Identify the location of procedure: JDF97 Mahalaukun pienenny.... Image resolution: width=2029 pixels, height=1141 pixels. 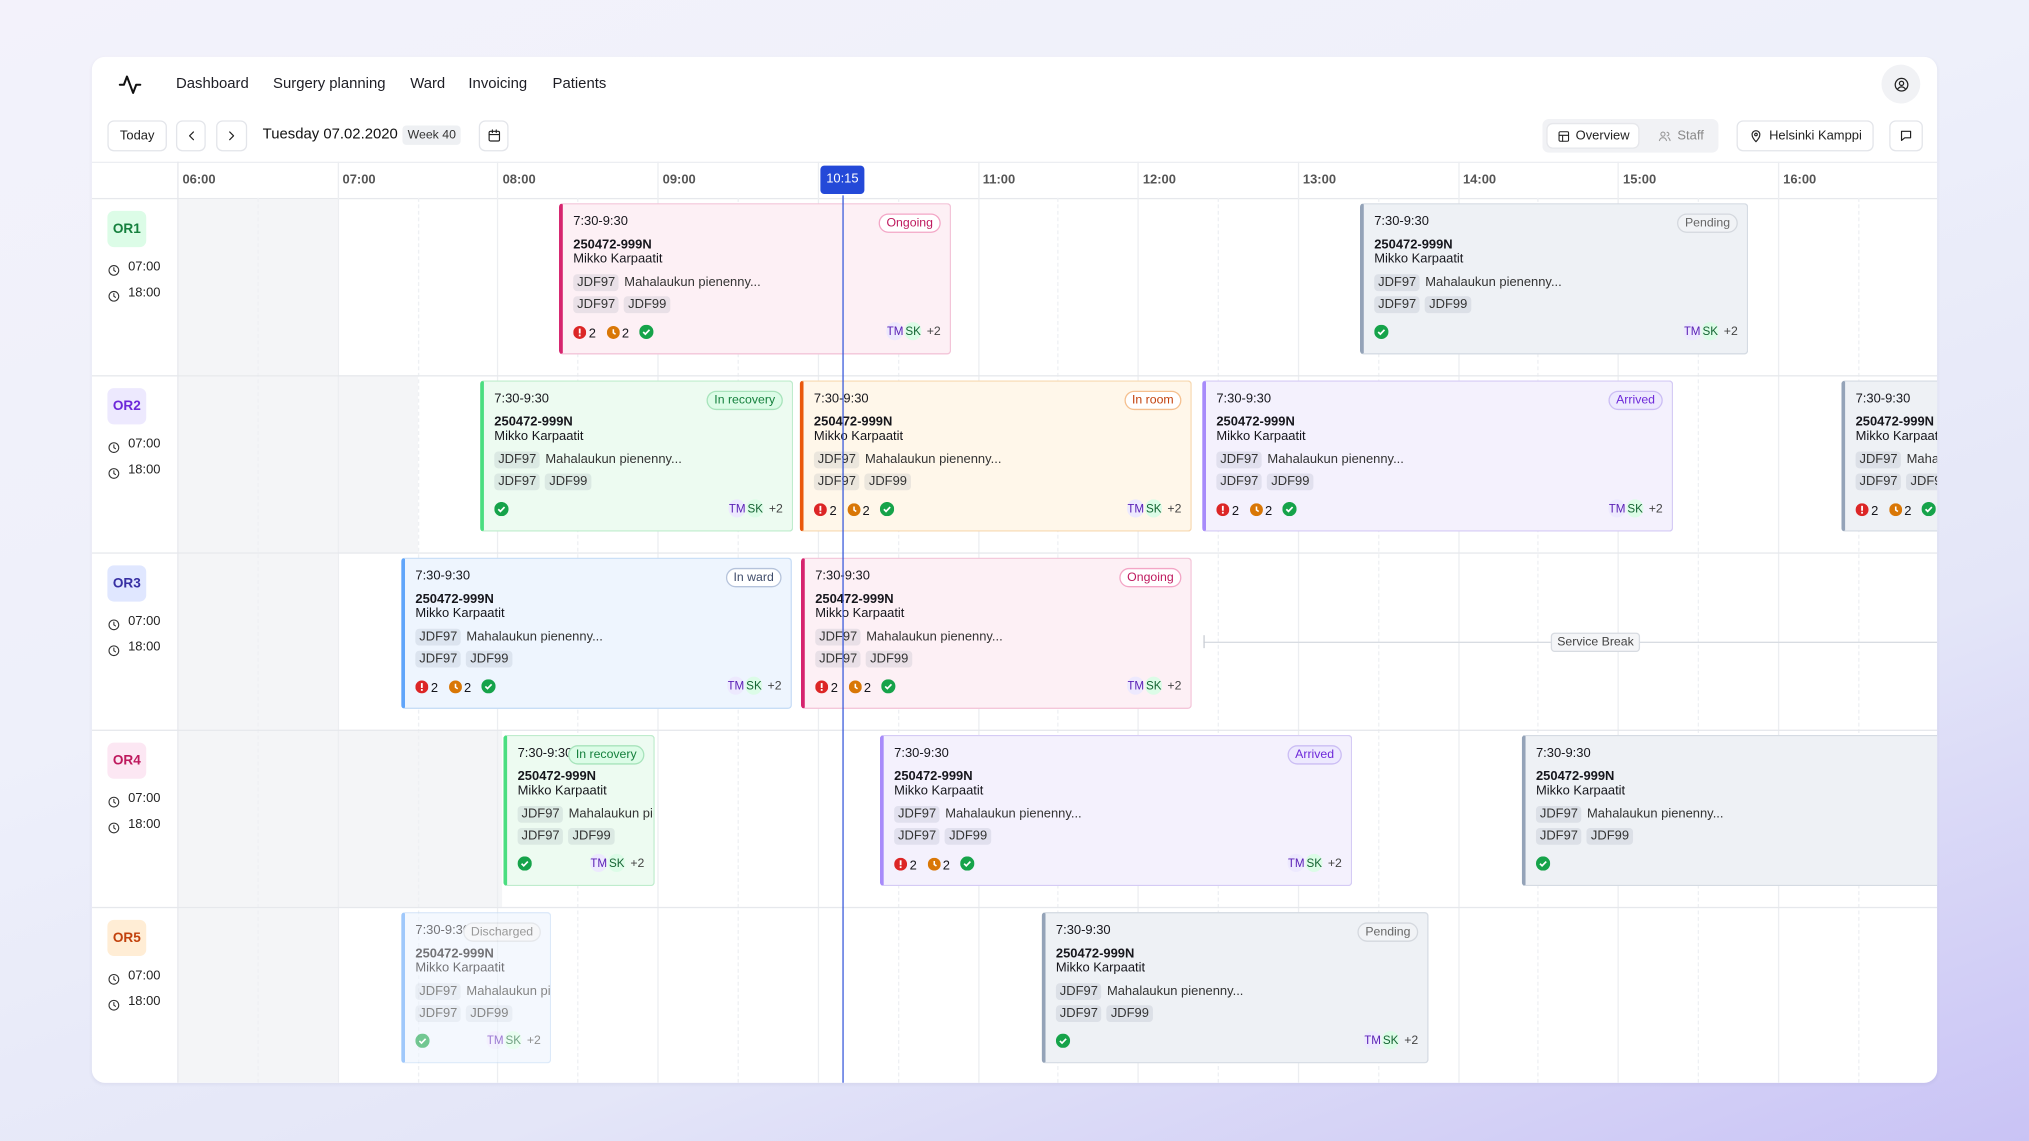
(509, 637).